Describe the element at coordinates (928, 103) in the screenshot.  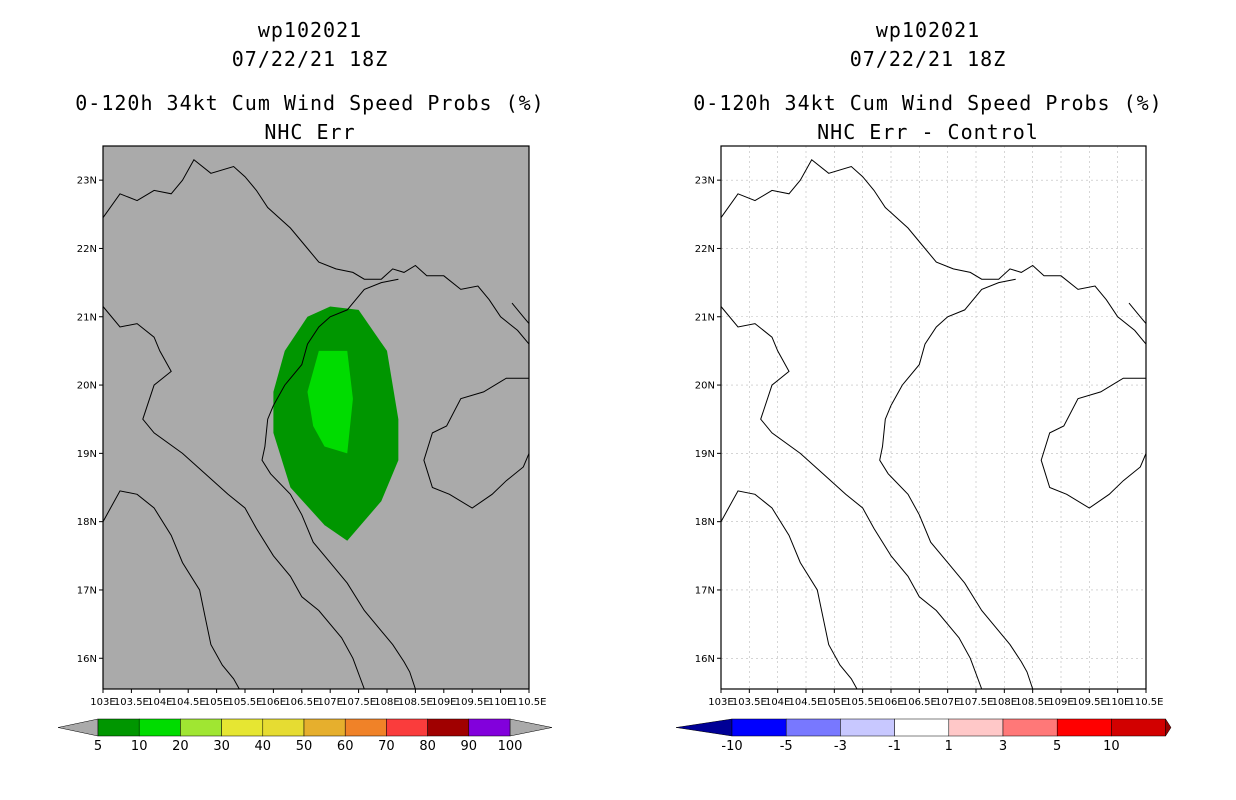
I see `right-title-line3: 0-120h 34kt Cum Wind Speed Probs (%)` at that location.